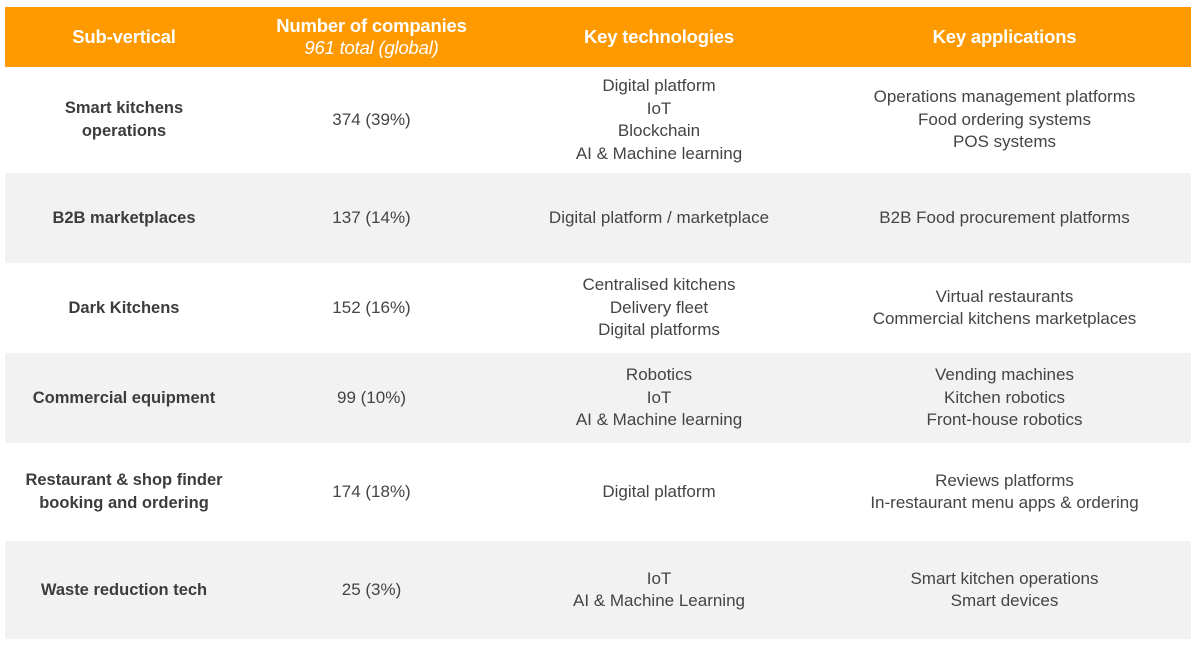 Image resolution: width=1200 pixels, height=649 pixels. Describe the element at coordinates (124, 120) in the screenshot. I see `cell-sub-vertical: Smart kitchens operations` at that location.